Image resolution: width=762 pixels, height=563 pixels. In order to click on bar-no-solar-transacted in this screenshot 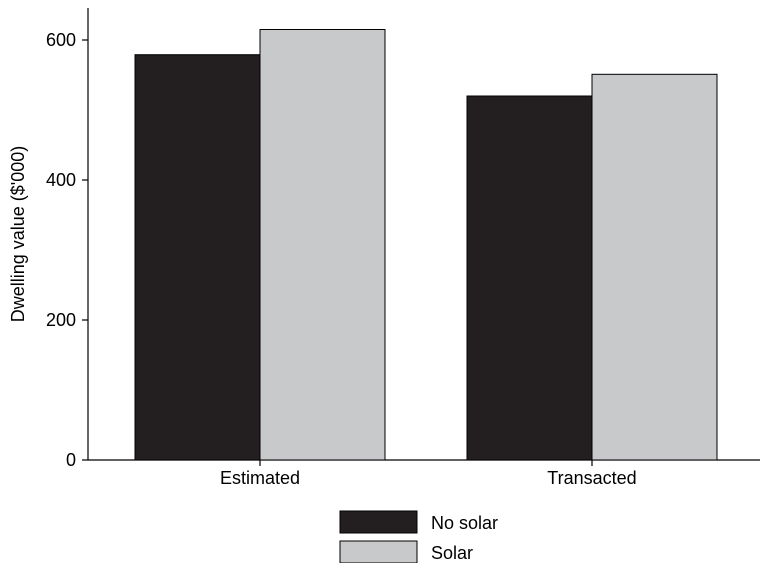, I will do `click(529, 278)`.